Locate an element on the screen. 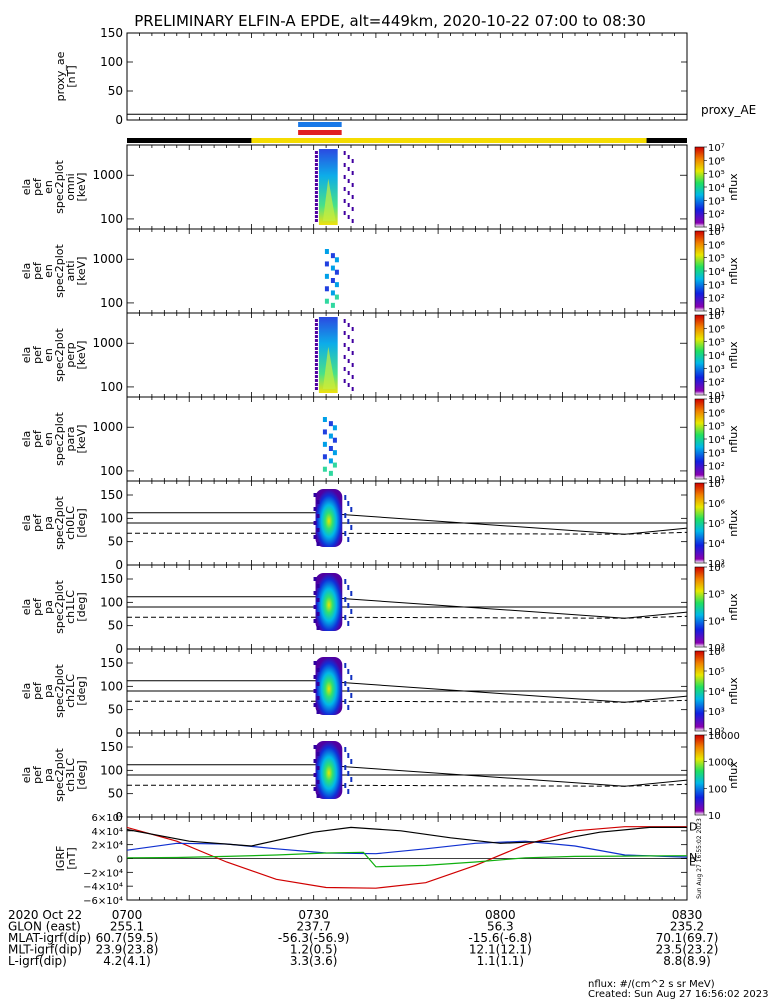 This screenshot has width=775, height=1000. ytick-label: 6×10⁴ is located at coordinates (107, 818).